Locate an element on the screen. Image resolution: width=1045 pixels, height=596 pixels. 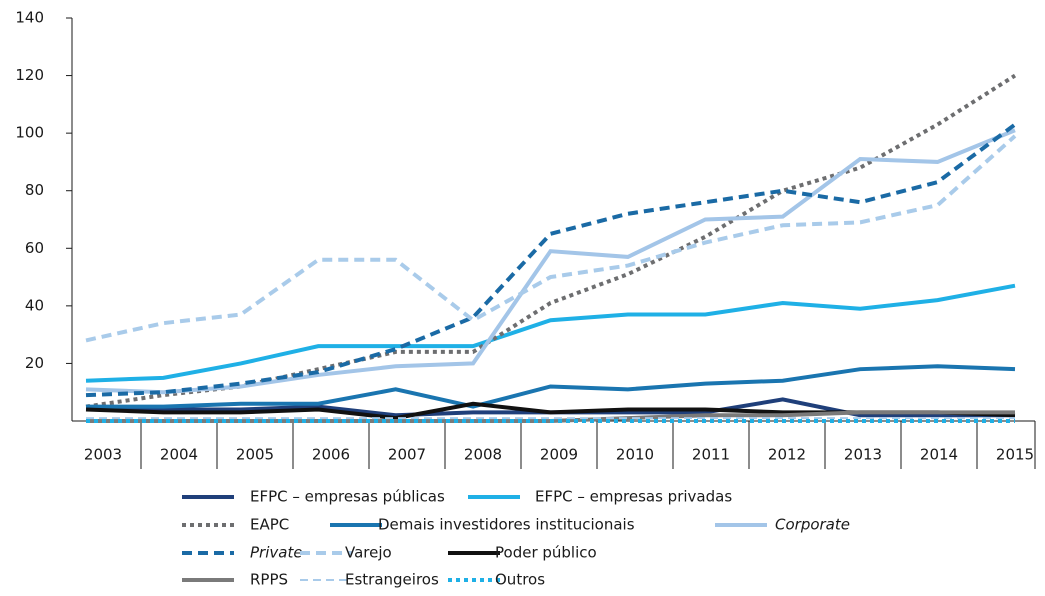
y-tick-label: 20 is located at coordinates (34, 363).